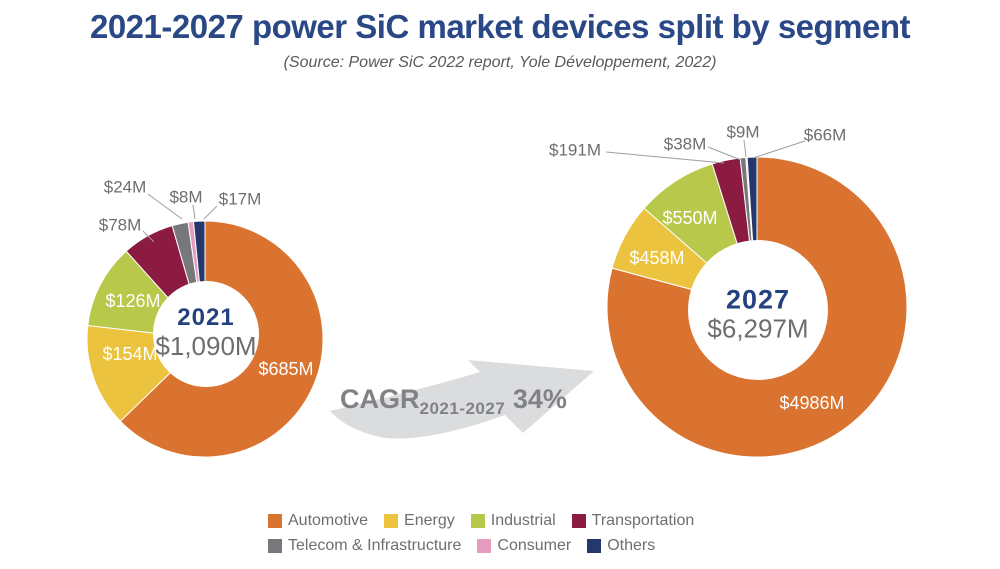 The width and height of the screenshot is (1000, 569). I want to click on leader-line-2027-others, so click(779, 149).